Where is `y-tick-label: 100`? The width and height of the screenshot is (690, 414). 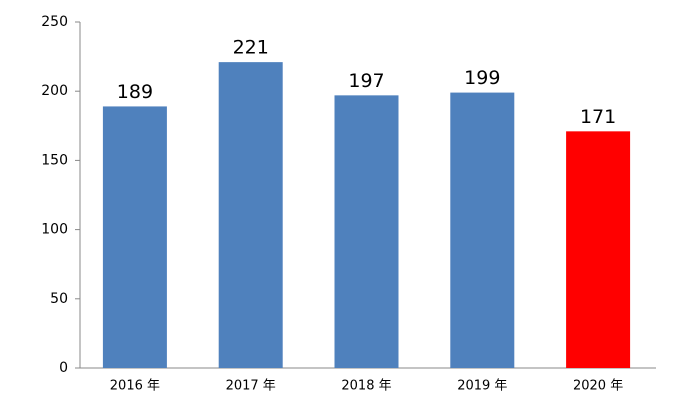
y-tick-label: 100 is located at coordinates (54, 230).